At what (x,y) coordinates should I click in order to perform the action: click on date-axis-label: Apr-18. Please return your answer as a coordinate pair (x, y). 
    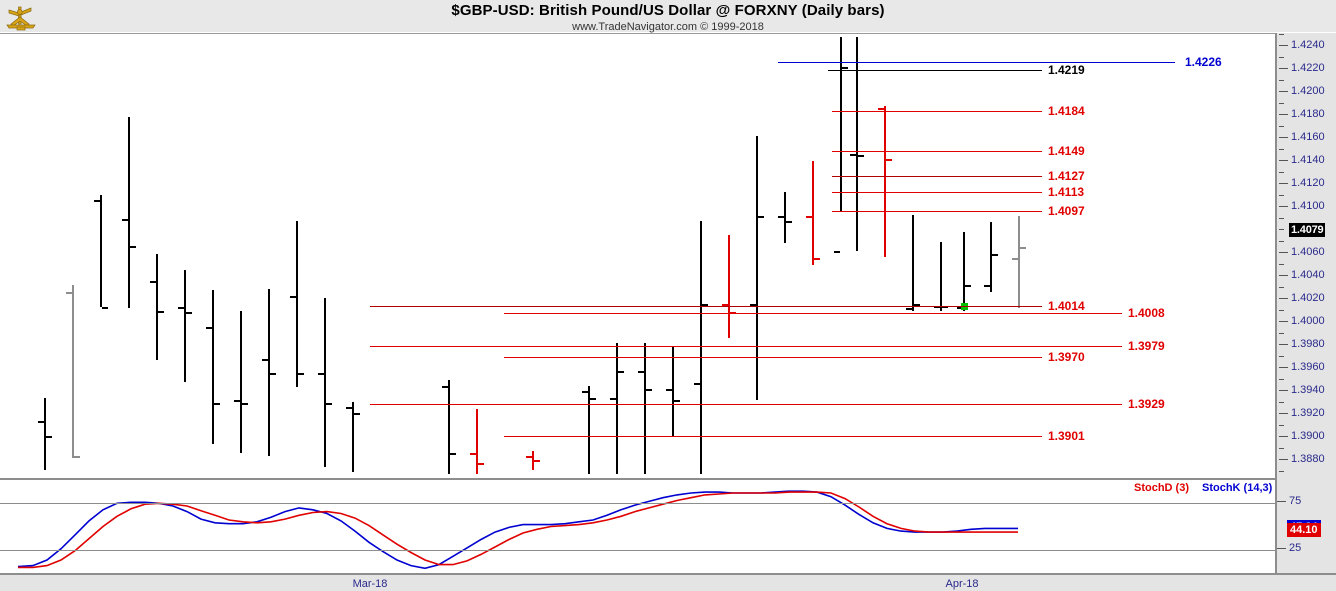
    Looking at the image, I should click on (962, 584).